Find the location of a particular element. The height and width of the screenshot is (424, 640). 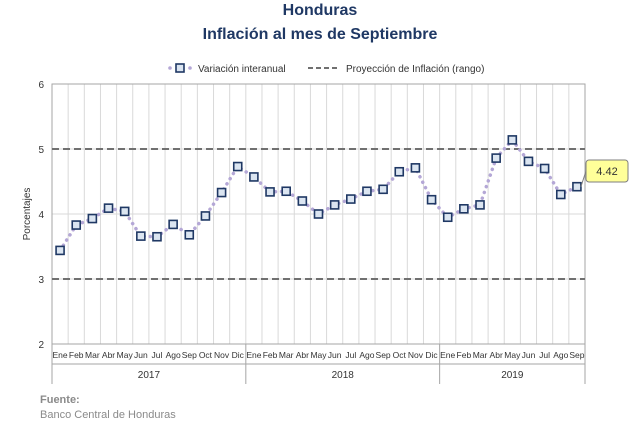

source-text: Banco Central de Honduras is located at coordinates (108, 415).